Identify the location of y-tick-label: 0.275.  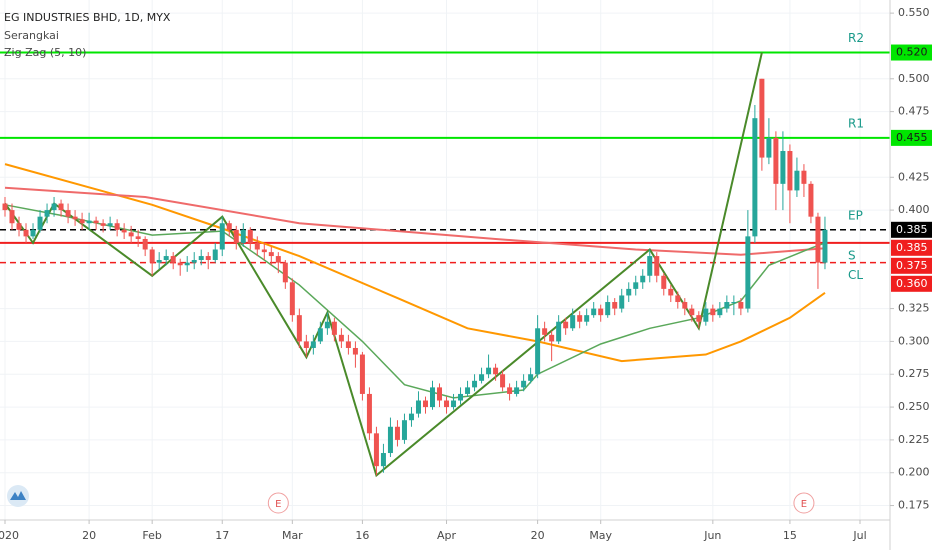
(914, 373).